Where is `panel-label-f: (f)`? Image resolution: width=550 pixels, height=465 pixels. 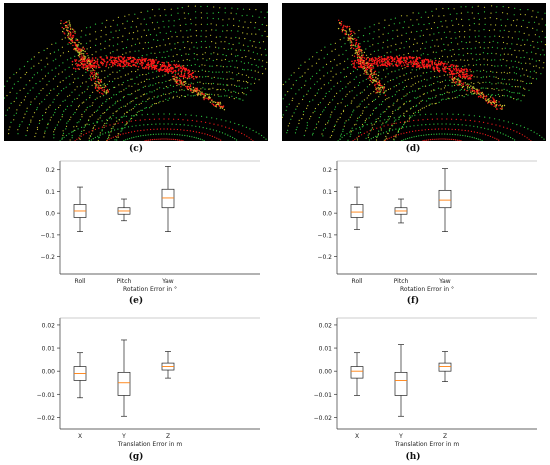
panel-label-f: (f) is located at coordinates (413, 301).